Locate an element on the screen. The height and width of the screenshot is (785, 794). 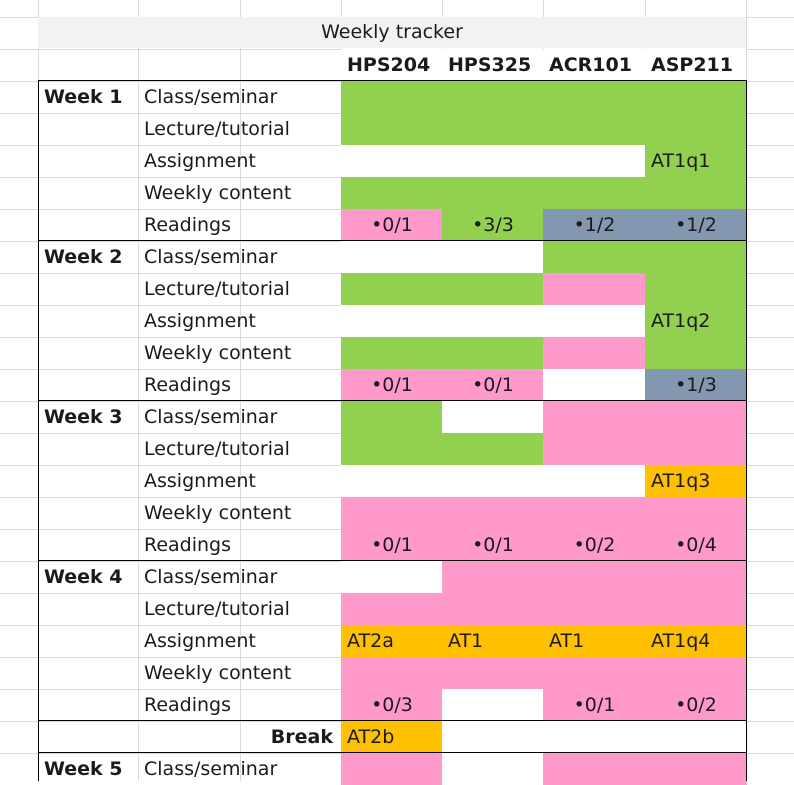
week-label: Break is located at coordinates (301, 737).